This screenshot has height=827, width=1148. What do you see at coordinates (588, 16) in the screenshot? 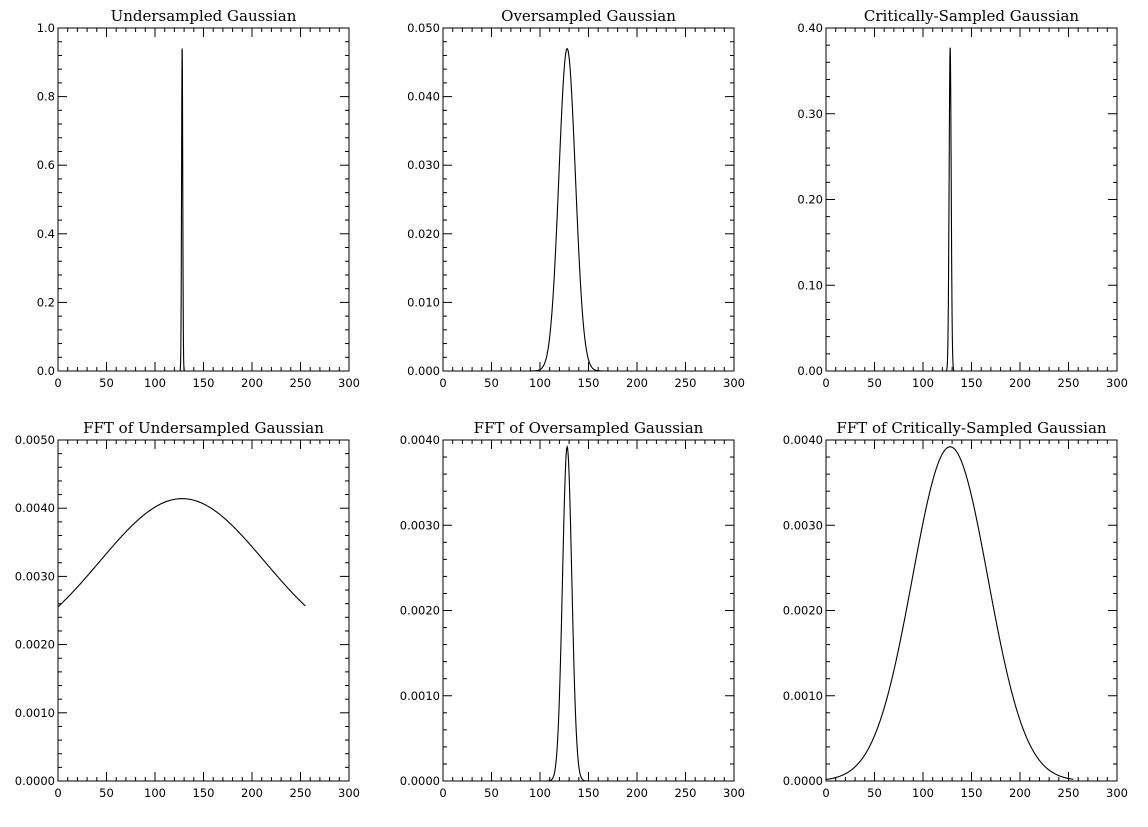
I see `panel-title: Oversampled Gaussian` at bounding box center [588, 16].